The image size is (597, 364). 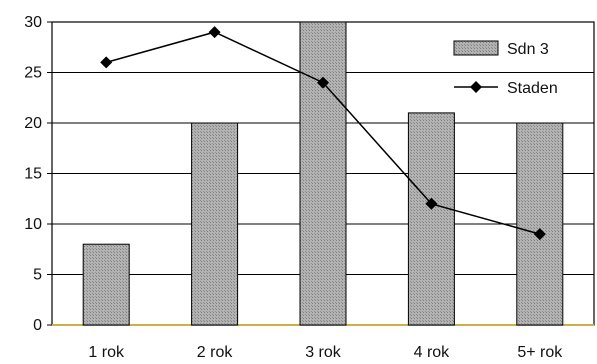 I want to click on legend-swatch-bar, so click(x=476, y=48).